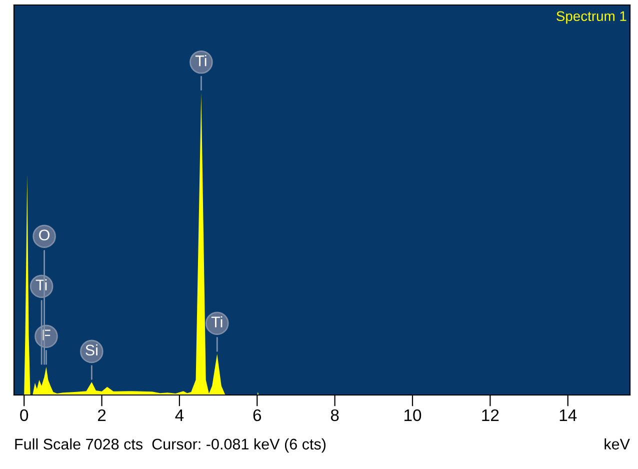  Describe the element at coordinates (44, 235) in the screenshot. I see `annotation: O` at that location.